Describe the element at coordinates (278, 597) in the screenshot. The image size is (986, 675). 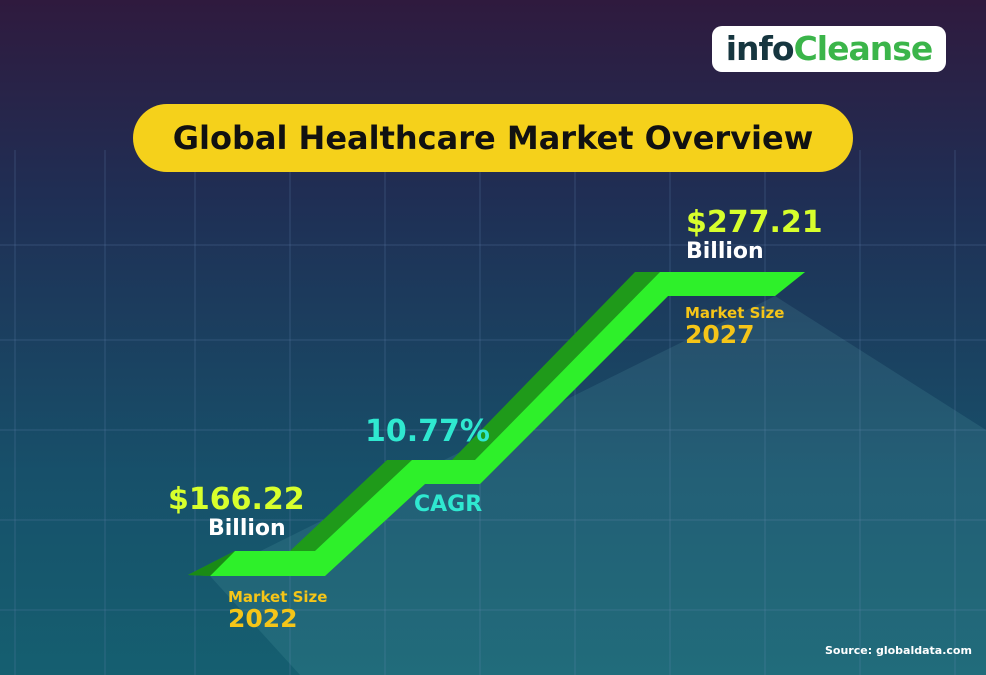
I see `start-label: Market Size` at that location.